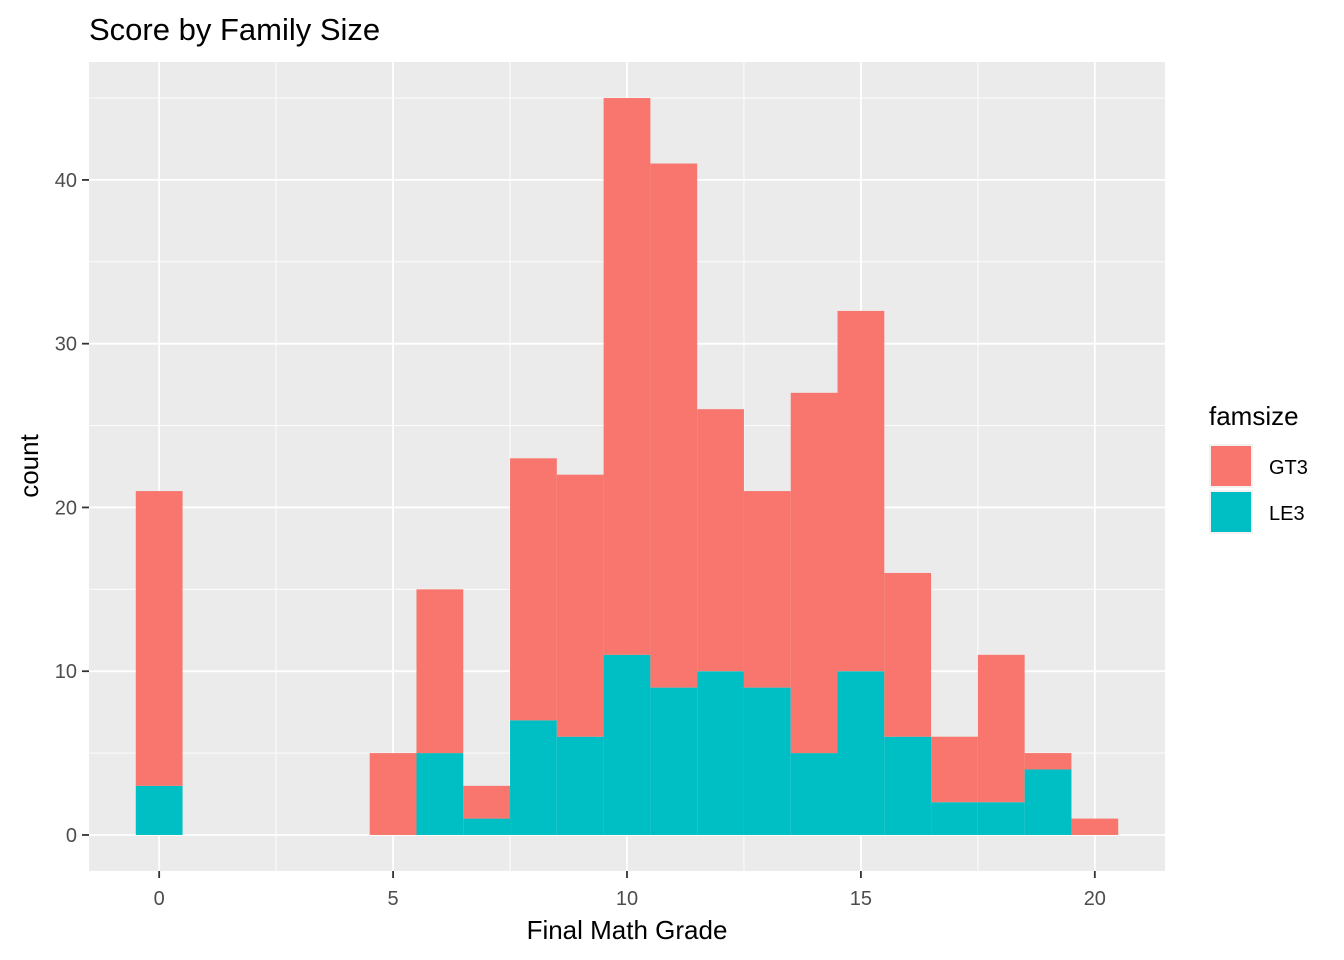 This screenshot has width=1344, height=960. What do you see at coordinates (861, 899) in the screenshot?
I see `x-tick-label: 15` at bounding box center [861, 899].